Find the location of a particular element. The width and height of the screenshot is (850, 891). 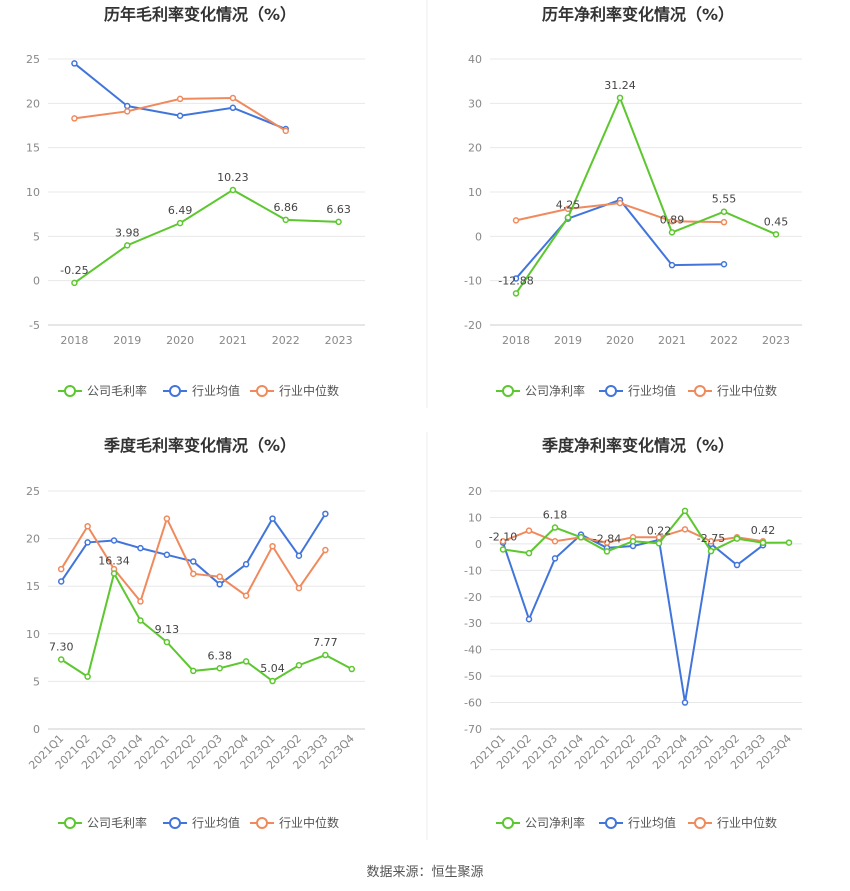

chart-title: 季度净利率变化情况（%） is located at coordinates (637, 445).